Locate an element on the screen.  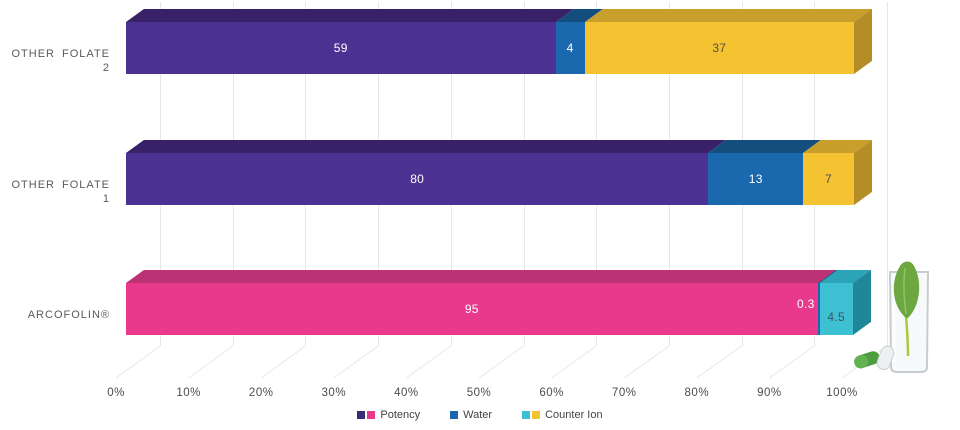
bar-segment: 4 is located at coordinates (579, 41).